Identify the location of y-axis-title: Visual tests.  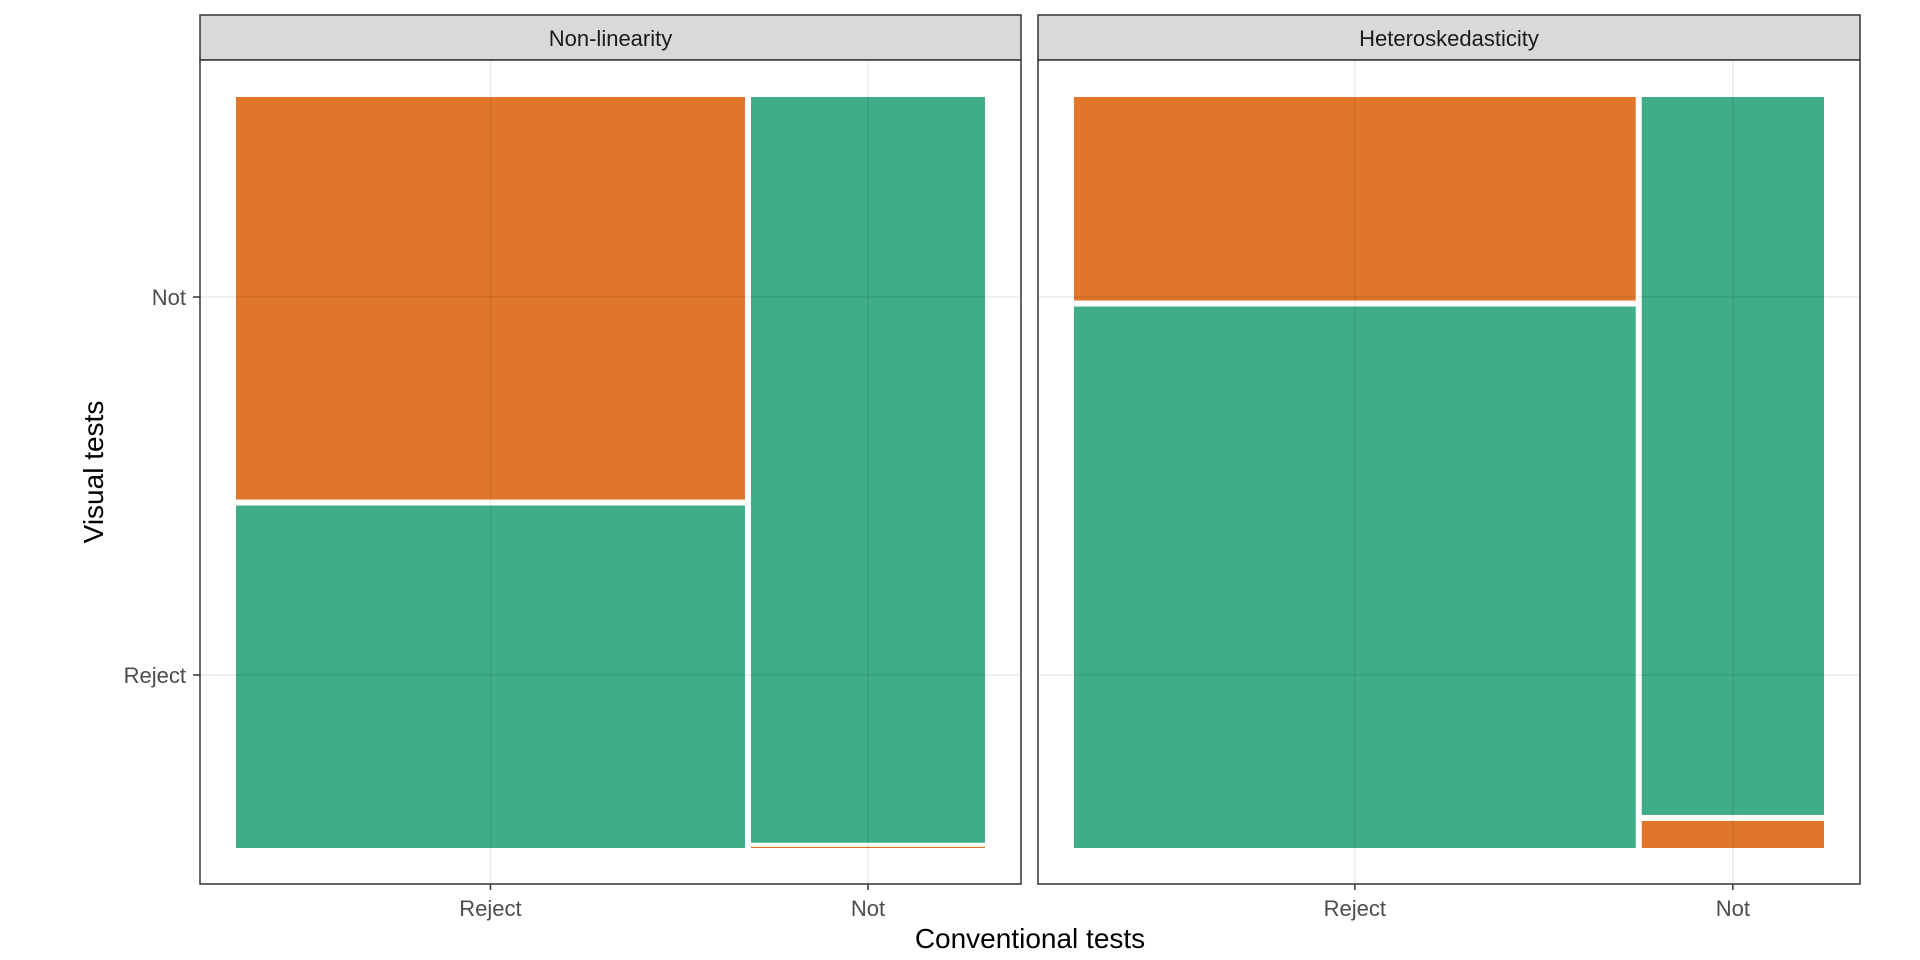
(93, 472).